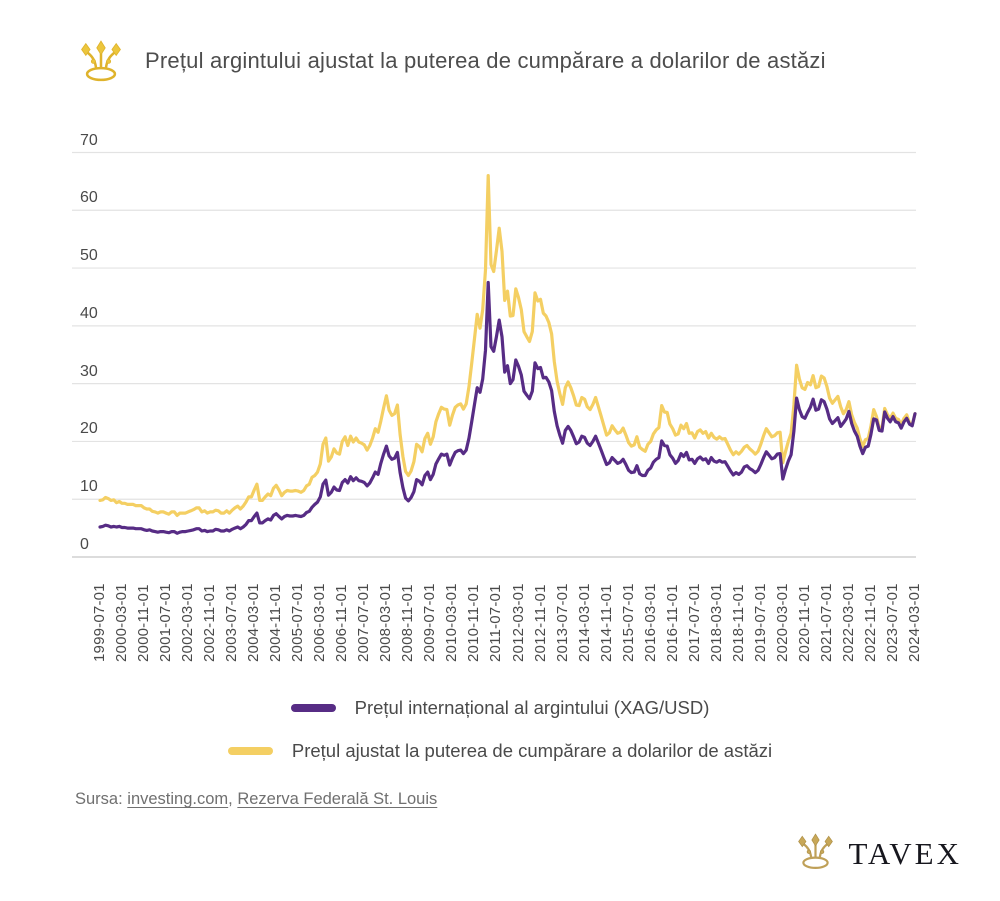 The width and height of the screenshot is (1000, 901). Describe the element at coordinates (254, 622) in the screenshot. I see `x-tick-label: 2004-03-01` at that location.